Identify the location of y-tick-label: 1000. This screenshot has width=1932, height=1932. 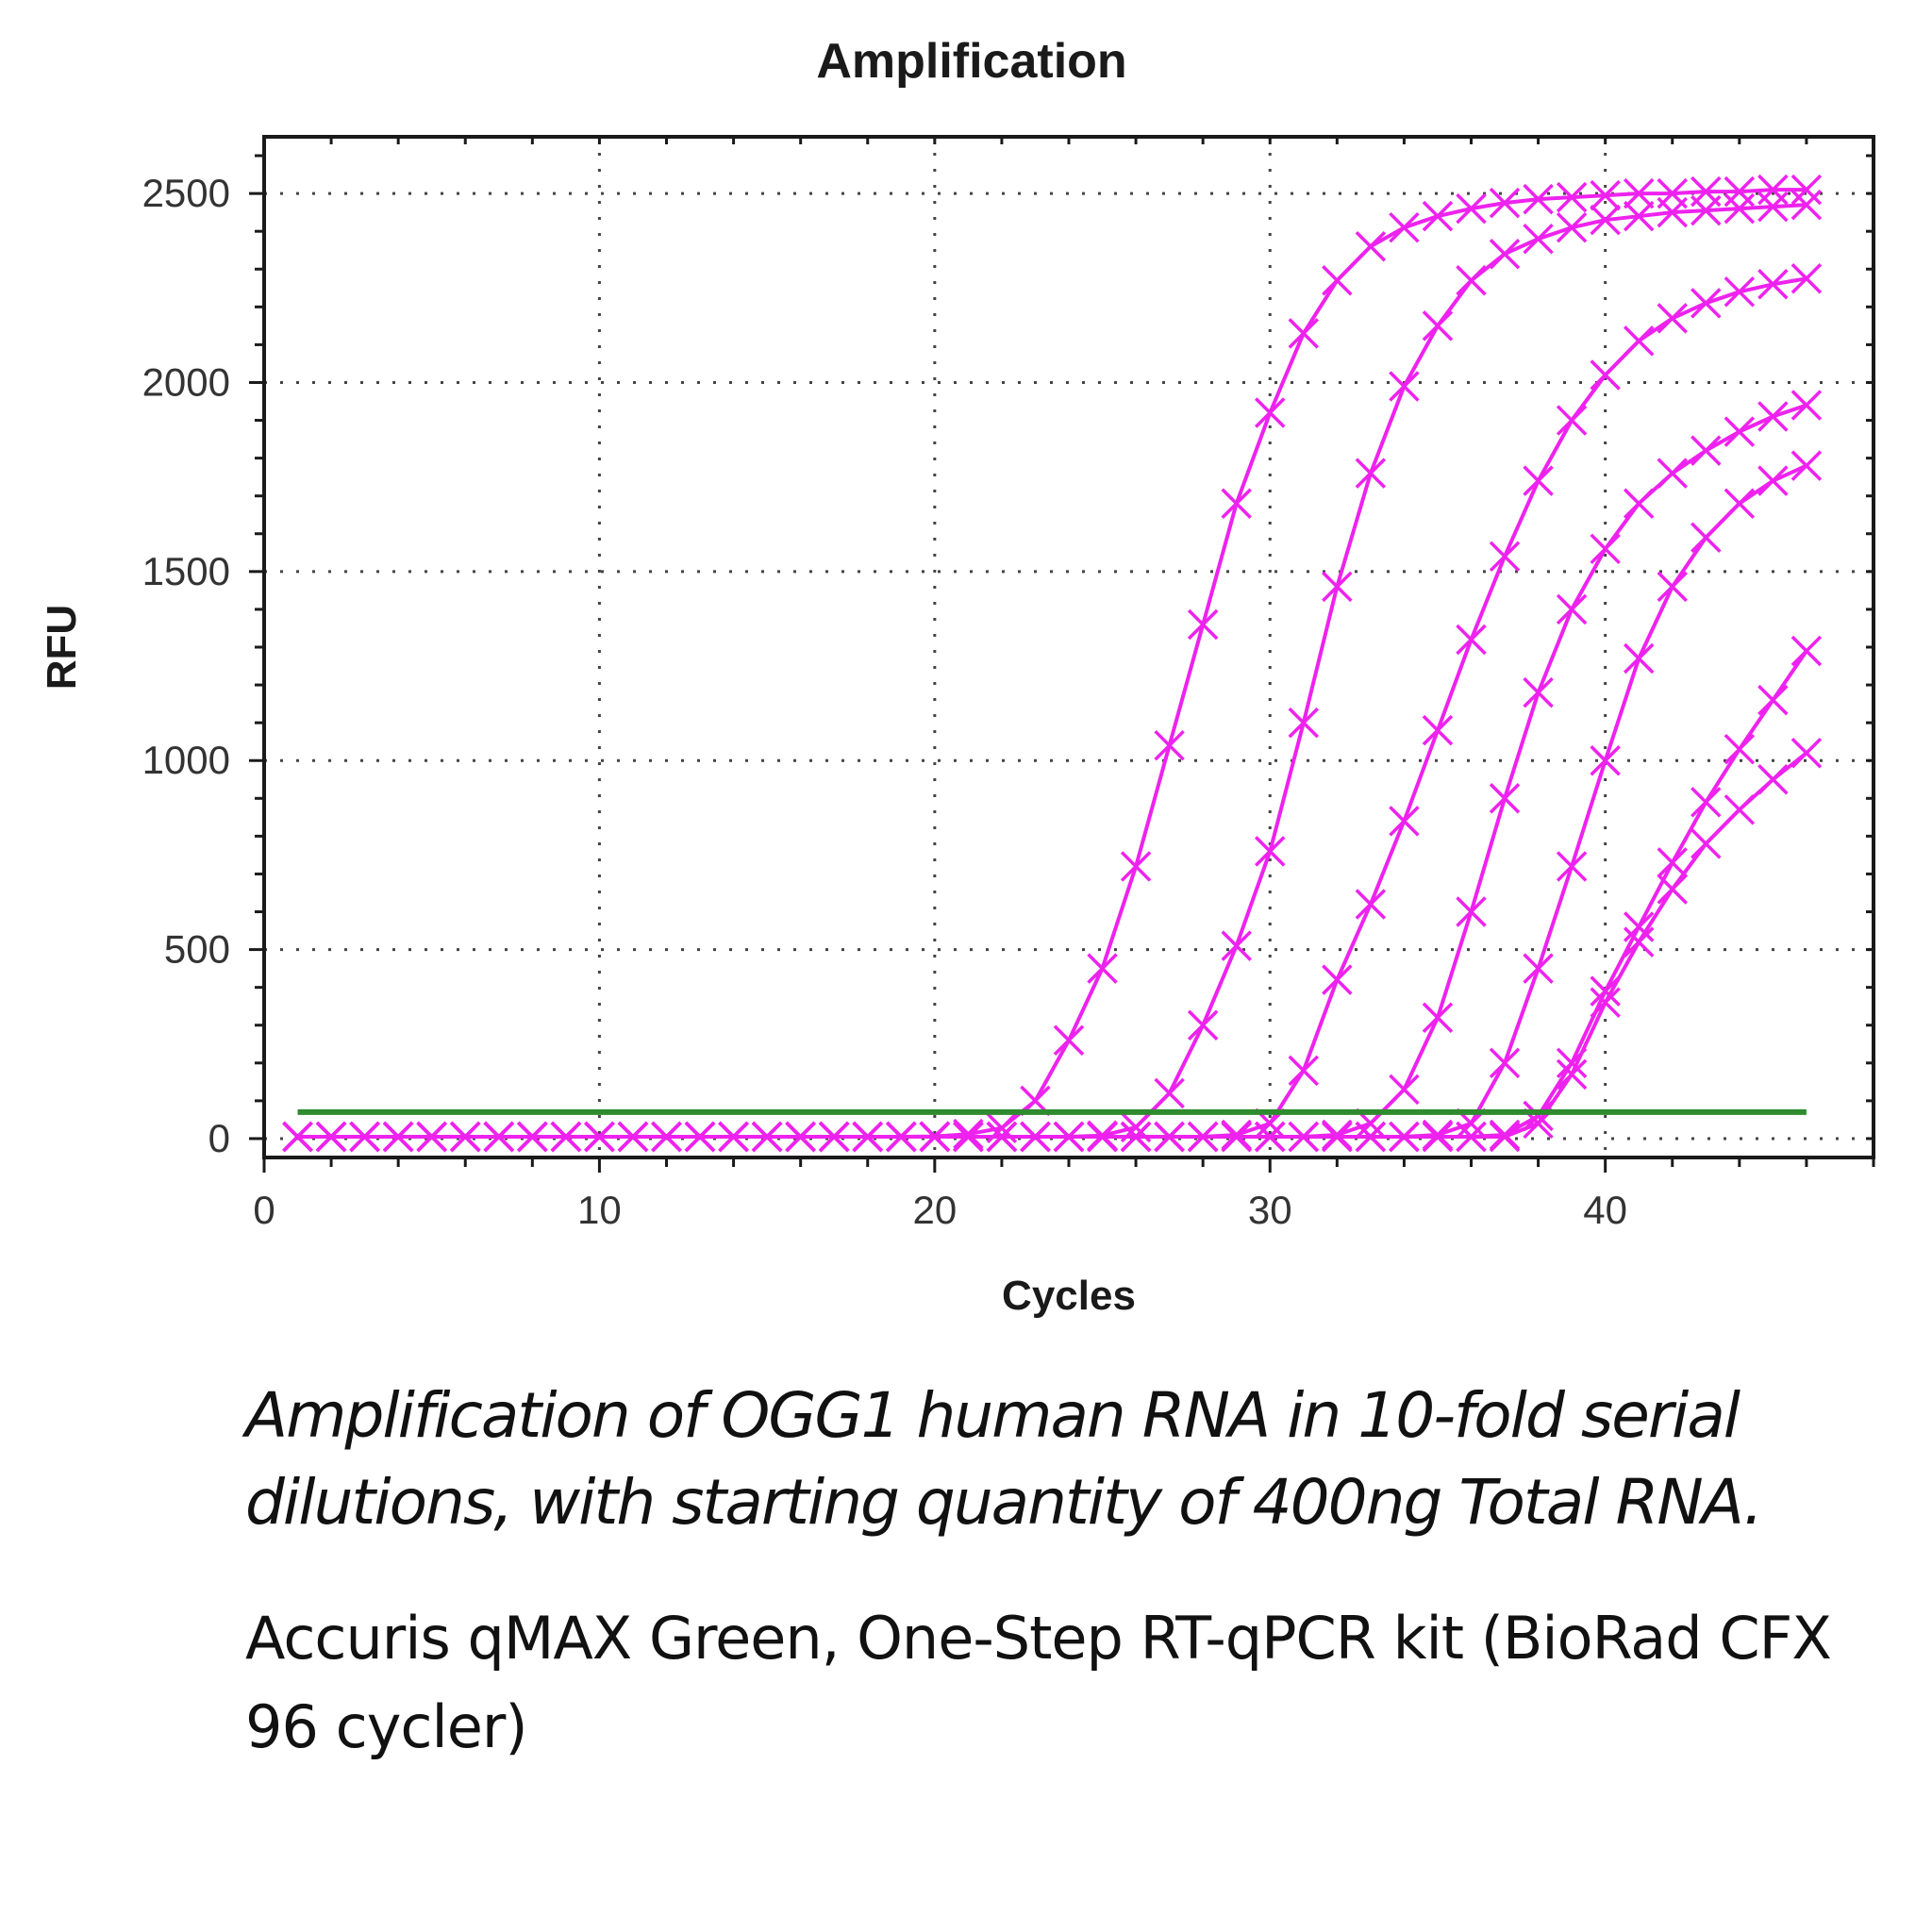
(186, 760).